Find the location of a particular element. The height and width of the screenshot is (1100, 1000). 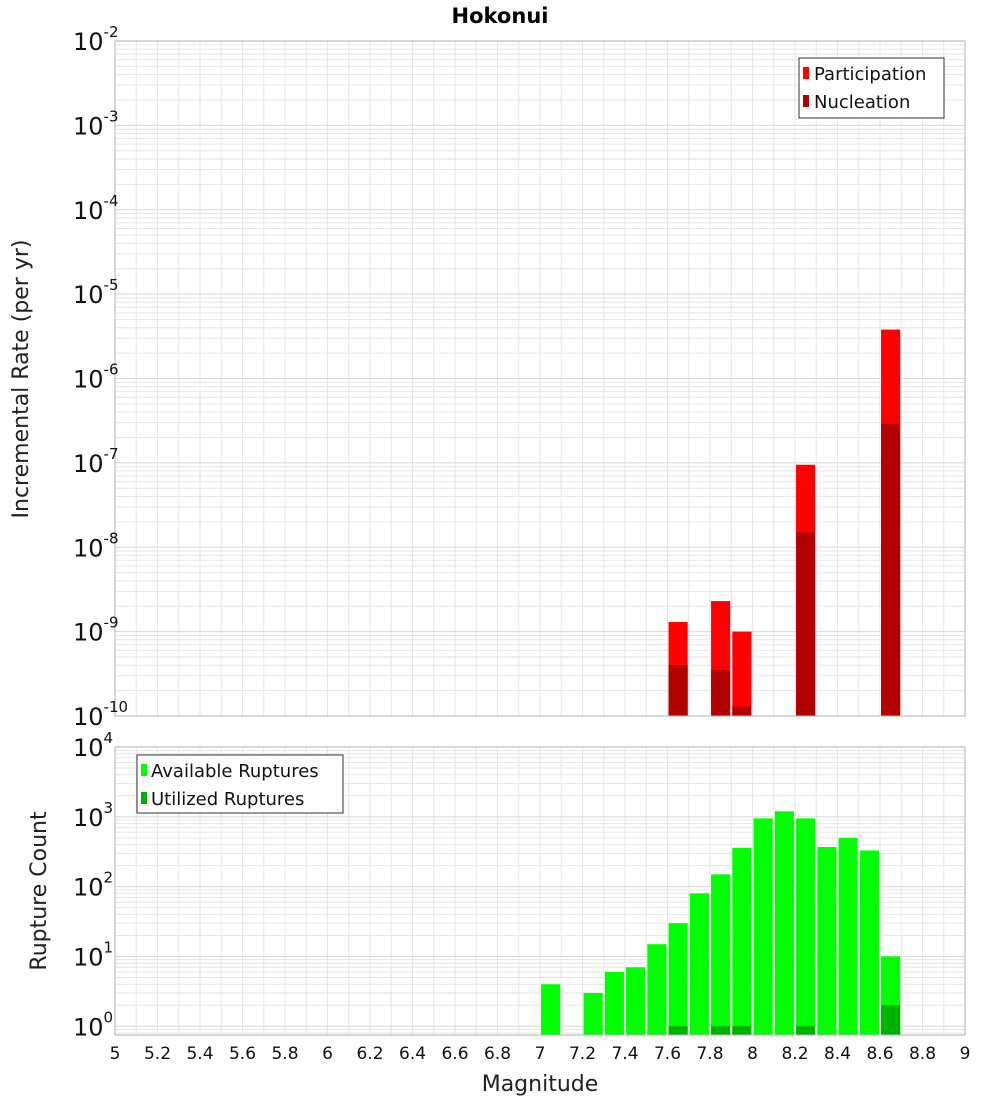

x-tick-label: 7.2 is located at coordinates (582, 1054).